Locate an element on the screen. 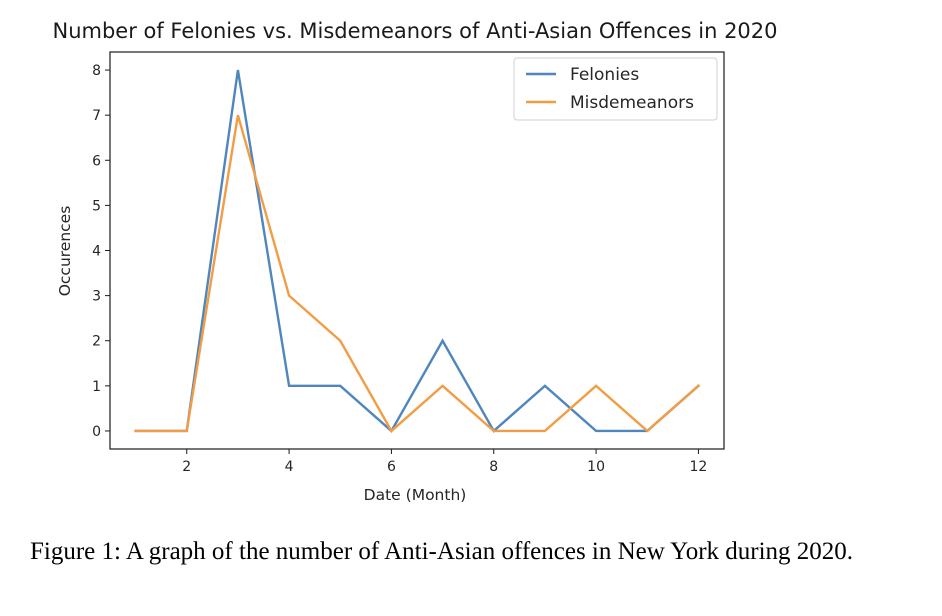  x-tick-label: 6 is located at coordinates (391, 467).